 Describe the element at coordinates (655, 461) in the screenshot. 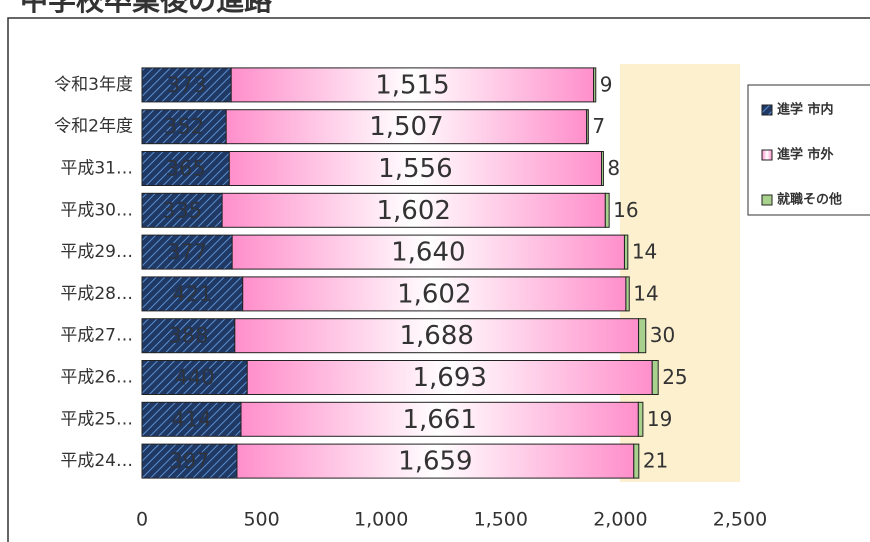

I see `data-label: 21` at that location.